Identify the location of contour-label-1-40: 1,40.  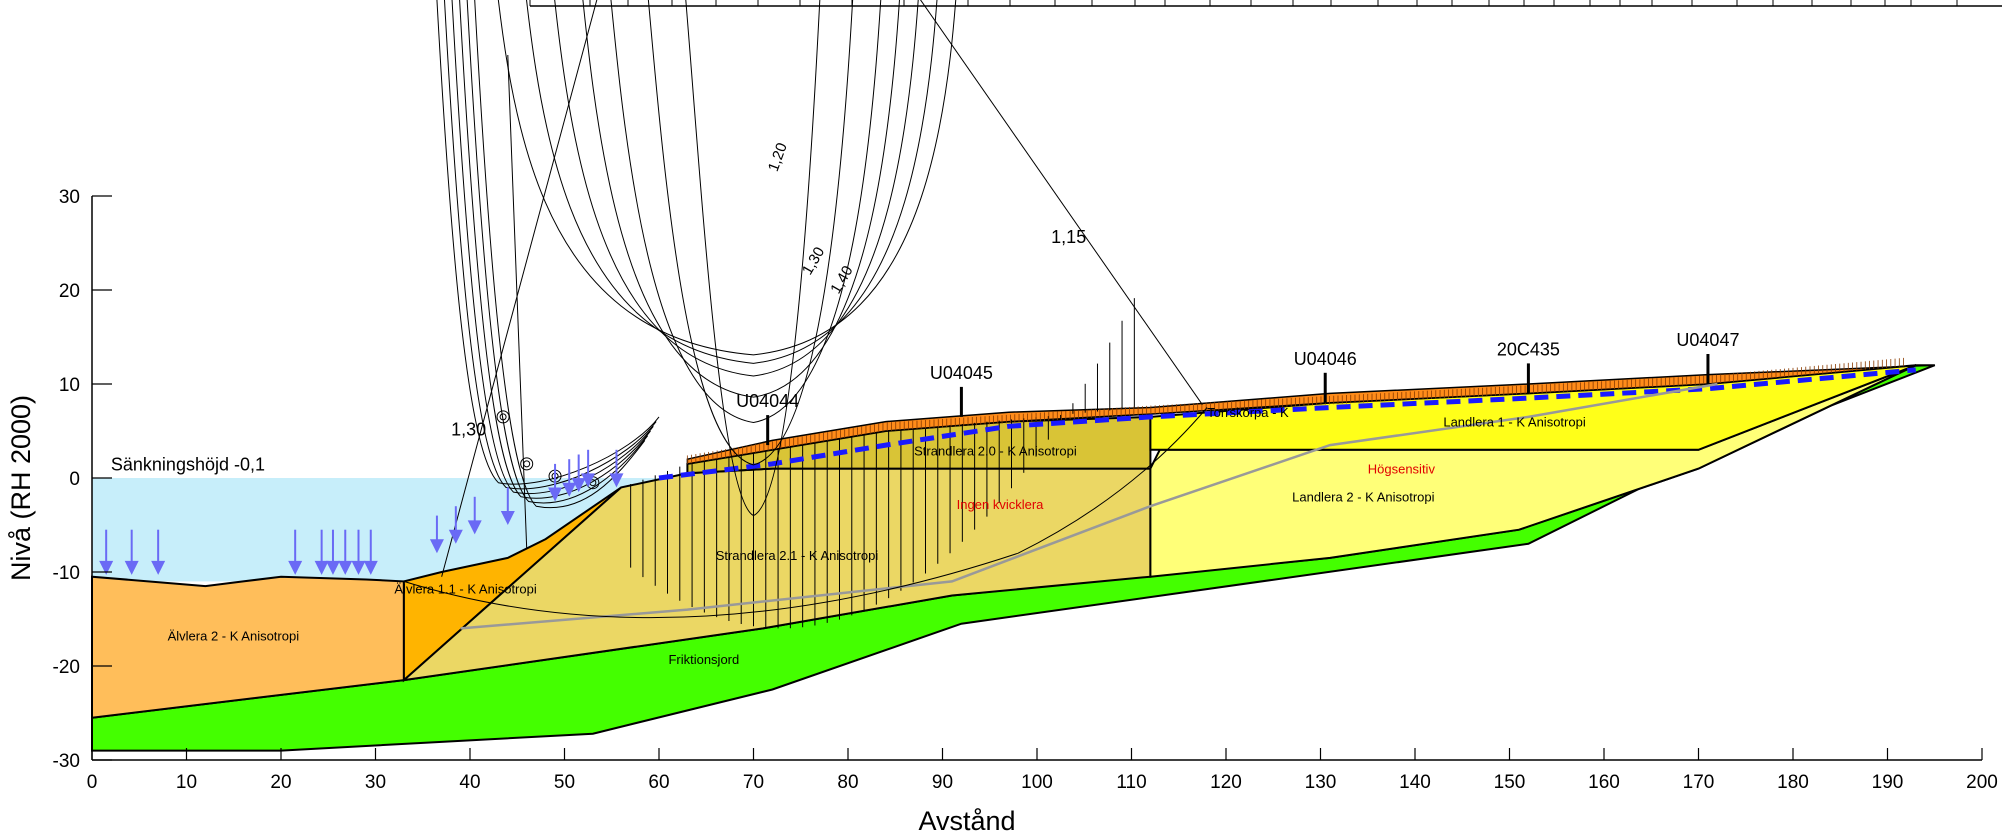
(841, 280).